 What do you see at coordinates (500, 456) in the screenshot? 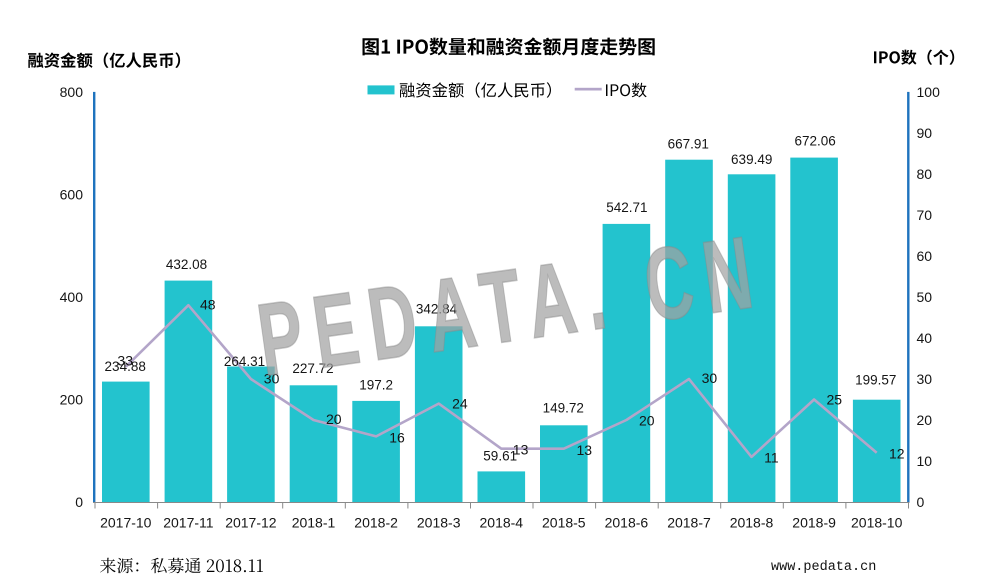
I see `svg-text: 59.61` at bounding box center [500, 456].